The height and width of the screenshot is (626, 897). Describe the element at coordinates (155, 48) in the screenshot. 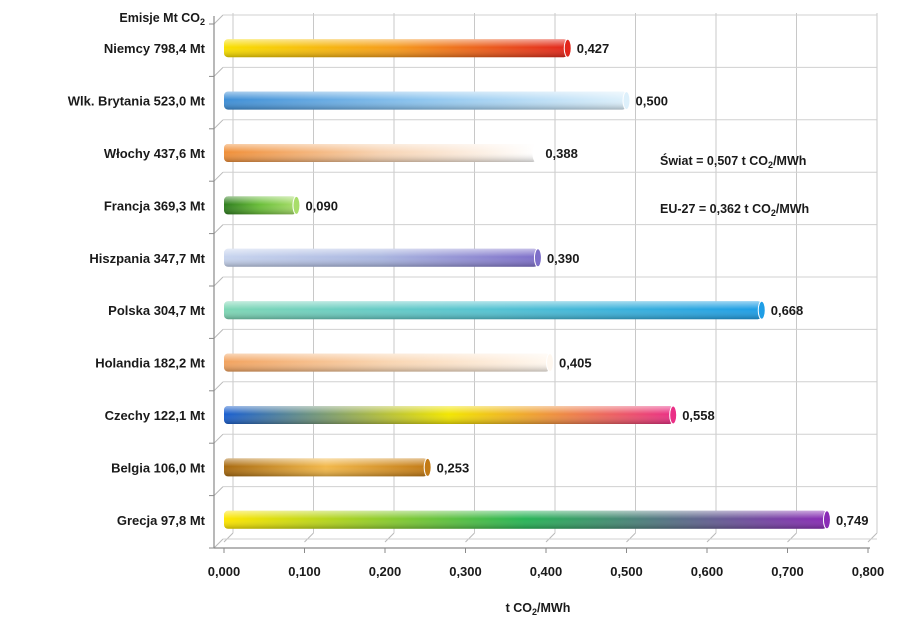

I see `category-label: Niemcy 798,4 Mt` at that location.